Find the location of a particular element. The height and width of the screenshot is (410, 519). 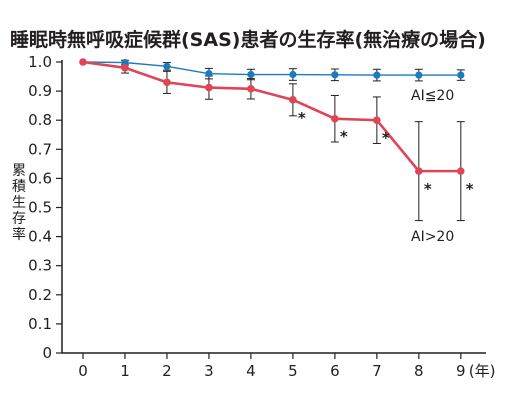

x-tick-label: 0 is located at coordinates (83, 371).